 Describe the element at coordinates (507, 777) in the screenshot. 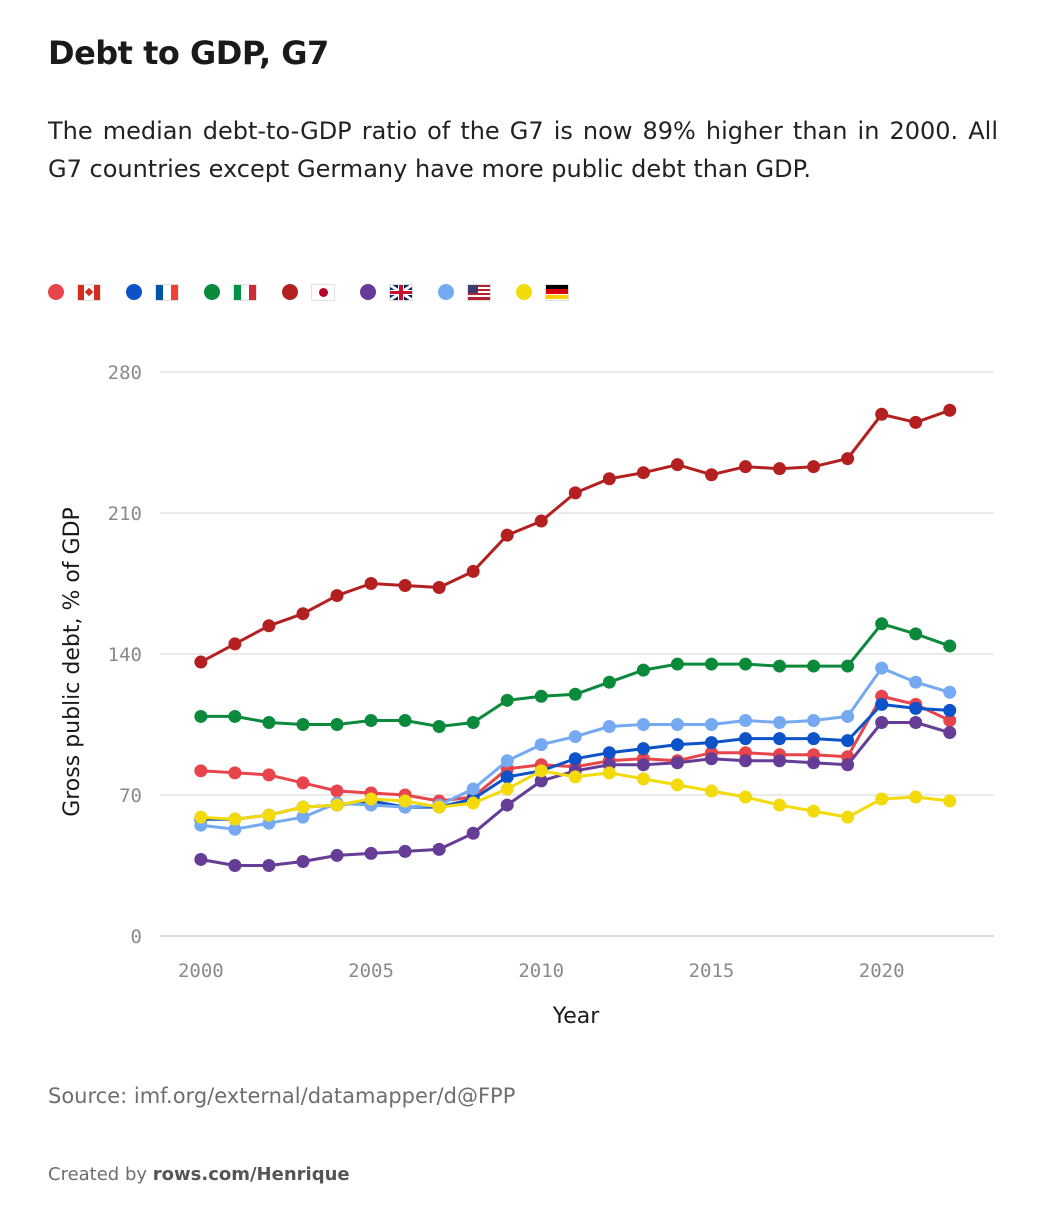

I see `data-point-fr-2009` at that location.